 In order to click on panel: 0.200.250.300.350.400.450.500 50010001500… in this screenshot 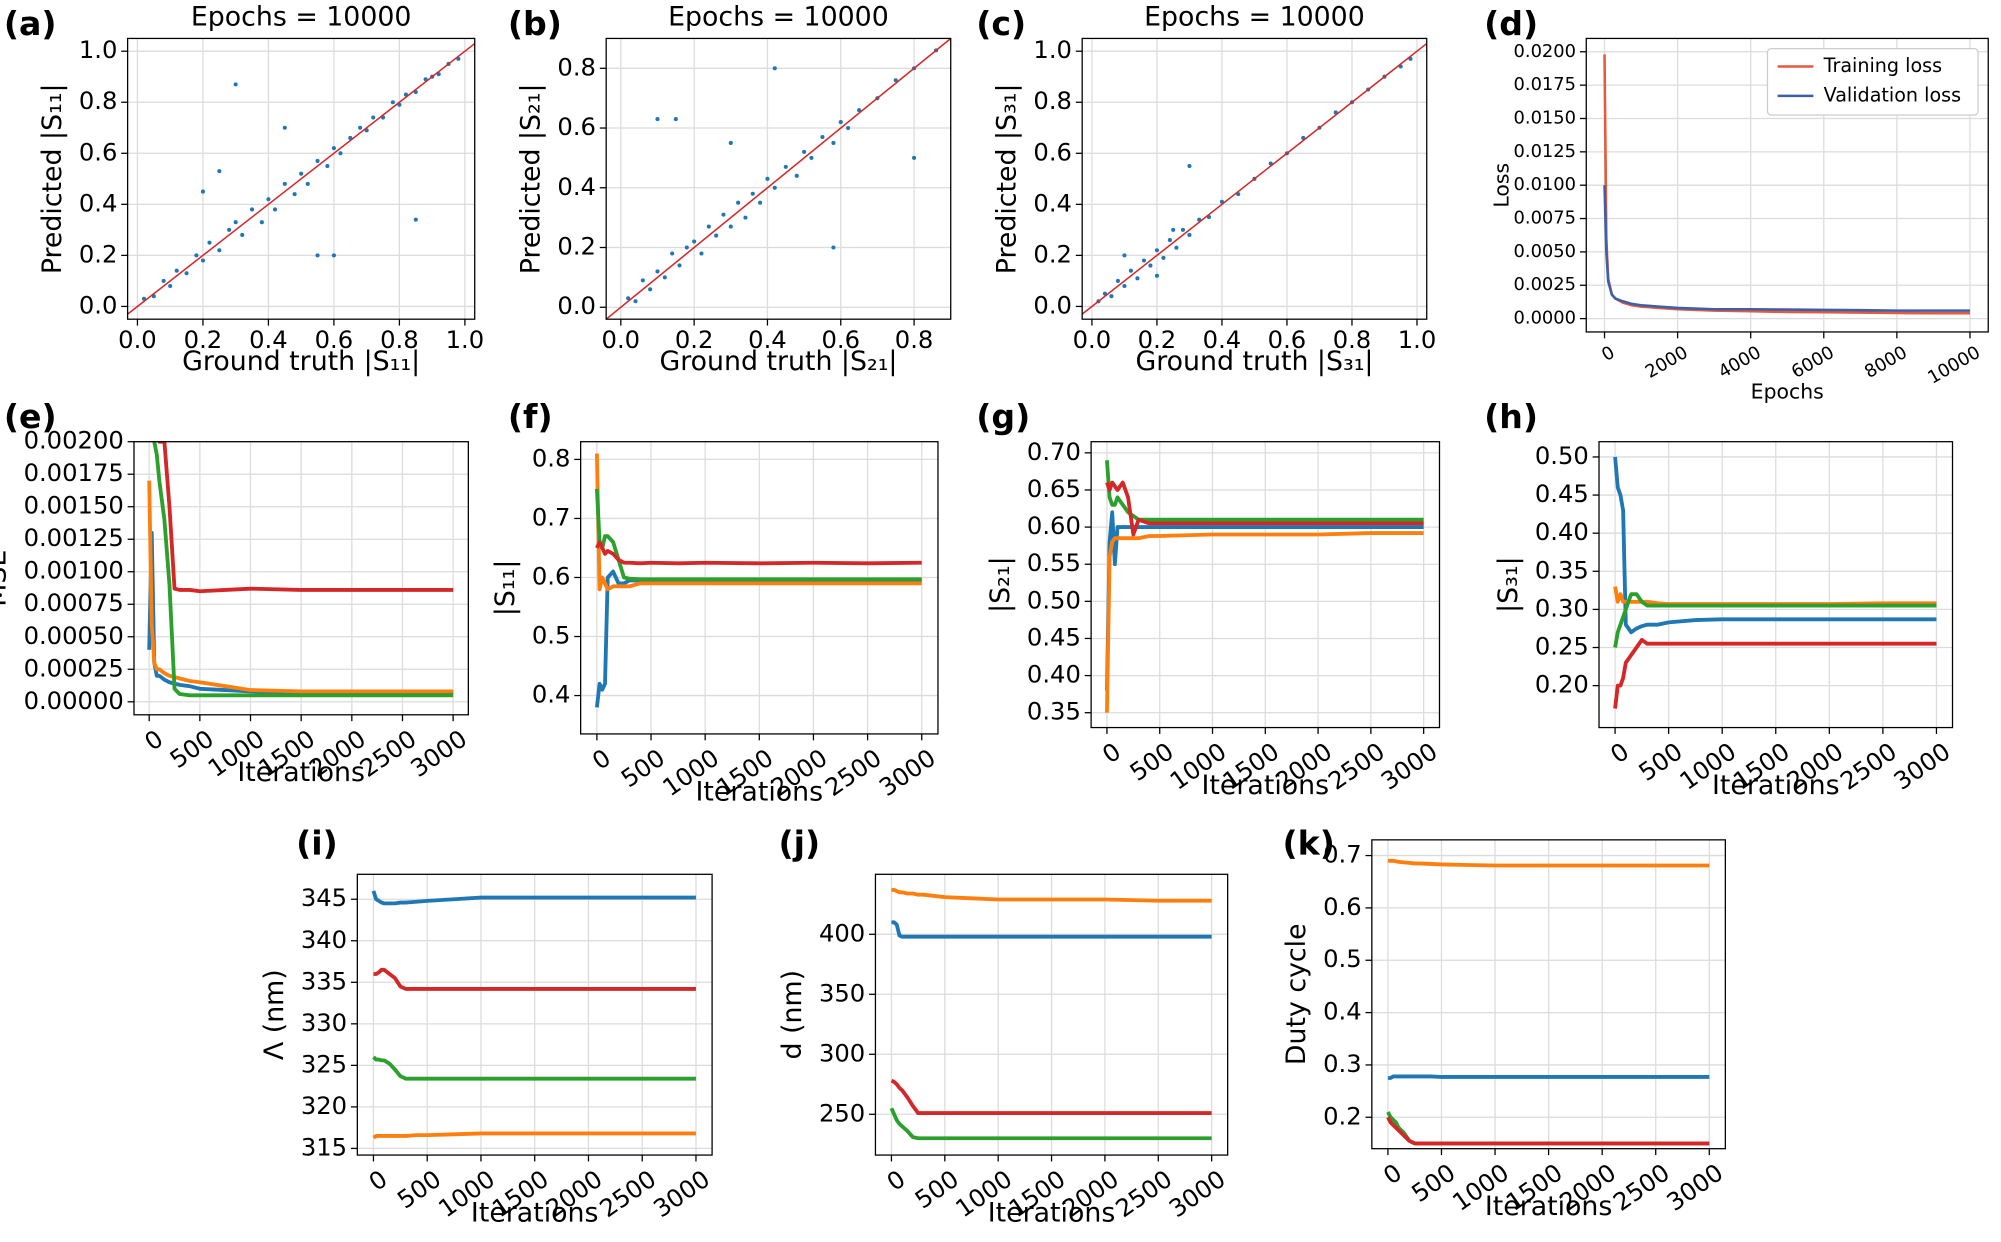, I will do `click(1719, 599)`.